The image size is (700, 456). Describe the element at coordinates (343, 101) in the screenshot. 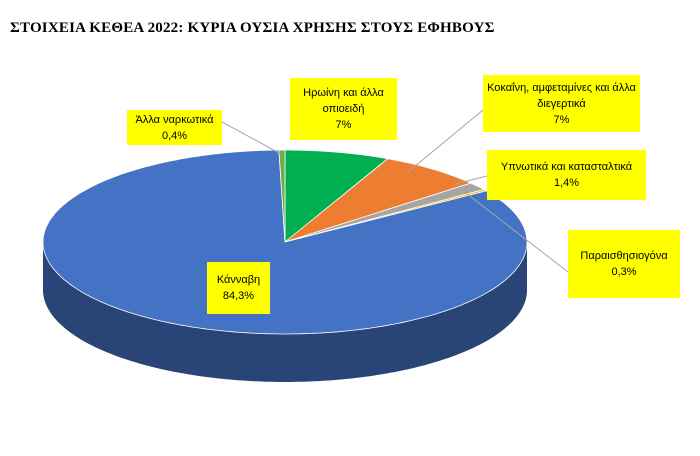

I see `label-name: Ηρωίνη και άλλα οπιοειδή` at that location.